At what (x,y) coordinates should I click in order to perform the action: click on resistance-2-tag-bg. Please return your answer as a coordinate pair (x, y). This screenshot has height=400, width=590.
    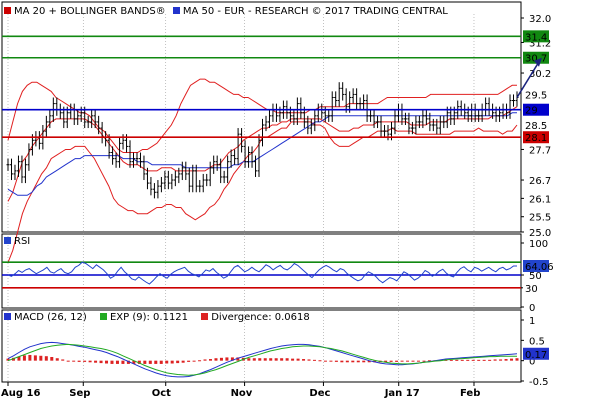
    Looking at the image, I should click on (536, 36).